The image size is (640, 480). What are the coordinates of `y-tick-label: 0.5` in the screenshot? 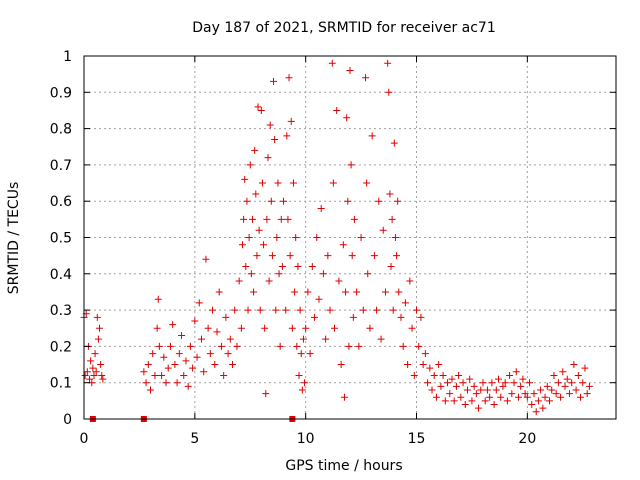 It's located at (61, 239).